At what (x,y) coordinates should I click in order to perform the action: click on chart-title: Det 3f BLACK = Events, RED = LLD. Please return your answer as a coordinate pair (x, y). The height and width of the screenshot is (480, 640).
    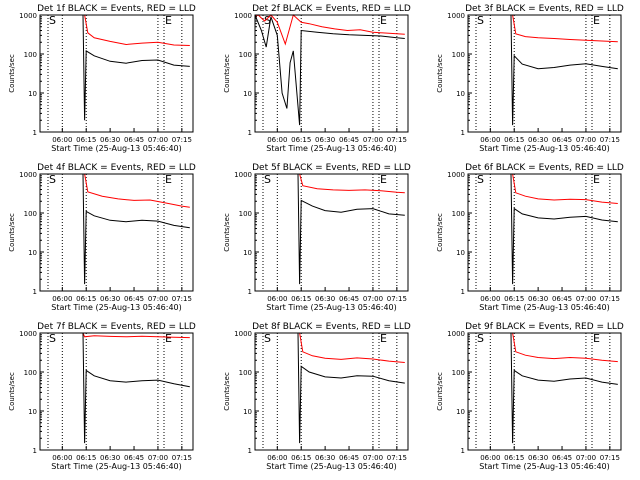
    Looking at the image, I should click on (544, 9).